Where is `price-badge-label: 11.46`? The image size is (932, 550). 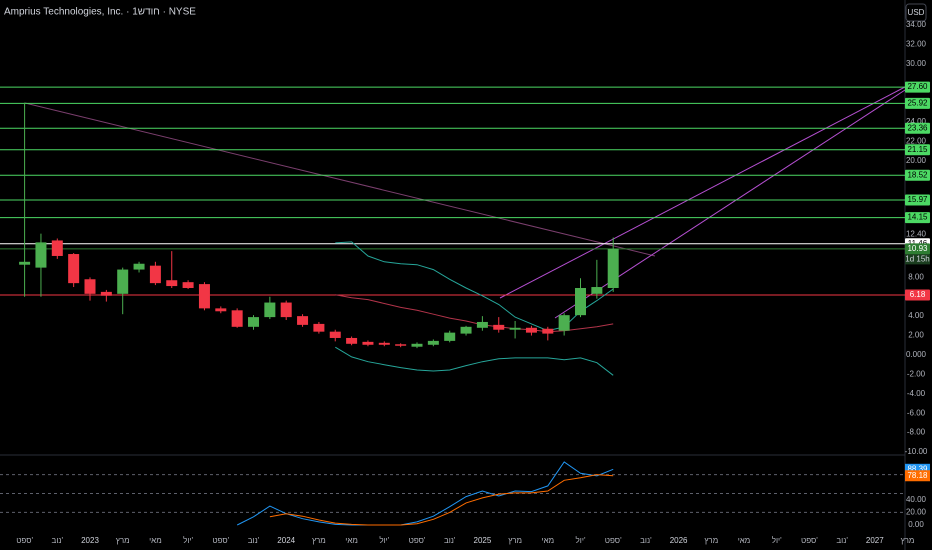
price-badge-label: 11.46 is located at coordinates (918, 243).